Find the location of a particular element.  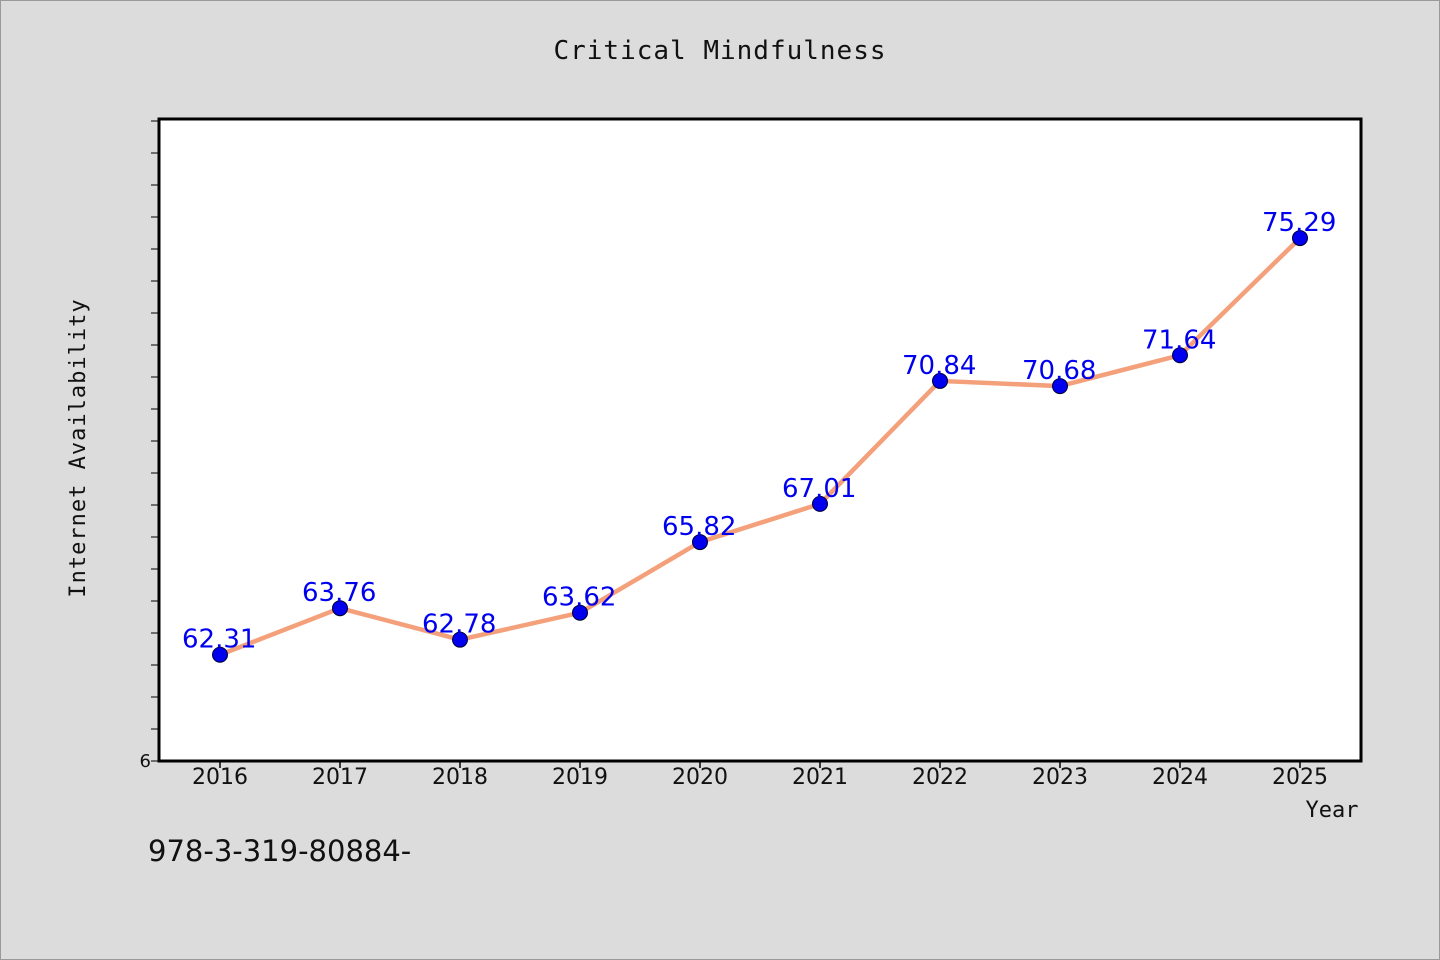

data-label: 71.64 is located at coordinates (1179, 340).